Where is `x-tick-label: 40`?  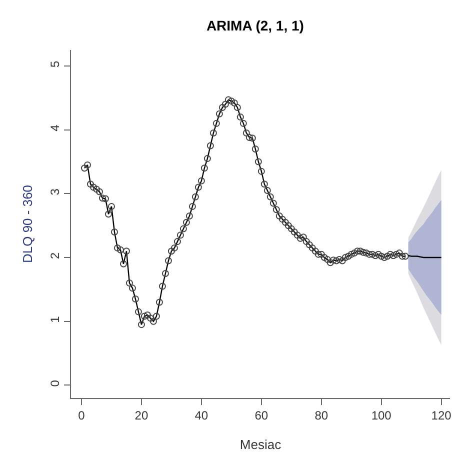
x-tick-label: 40 is located at coordinates (201, 415).